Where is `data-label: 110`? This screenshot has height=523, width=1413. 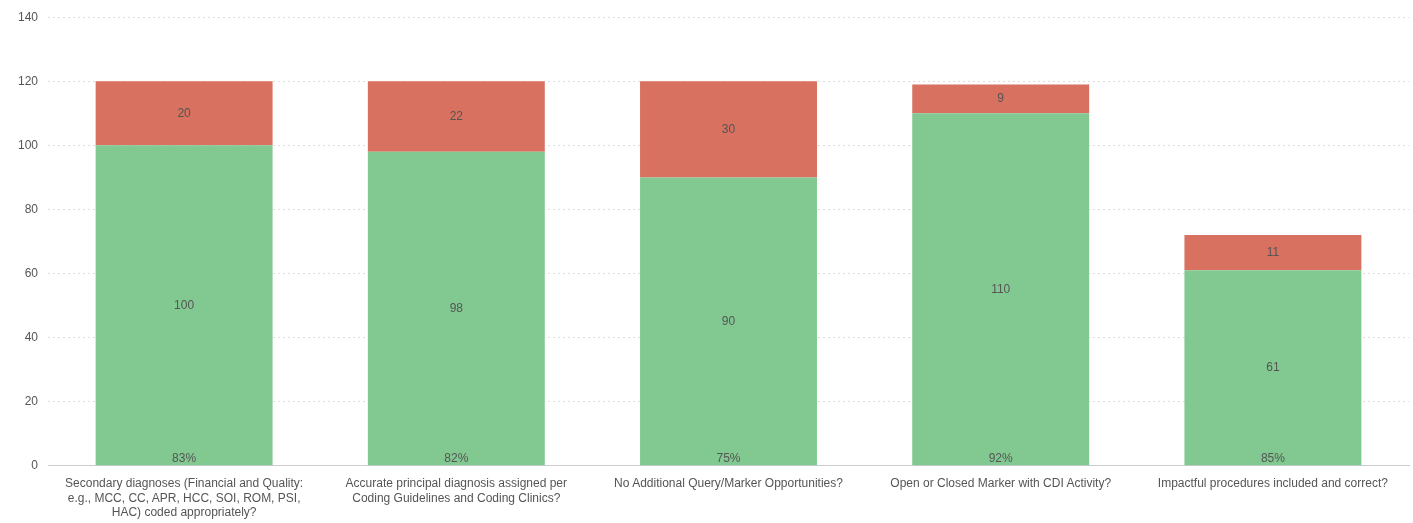 data-label: 110 is located at coordinates (1001, 288).